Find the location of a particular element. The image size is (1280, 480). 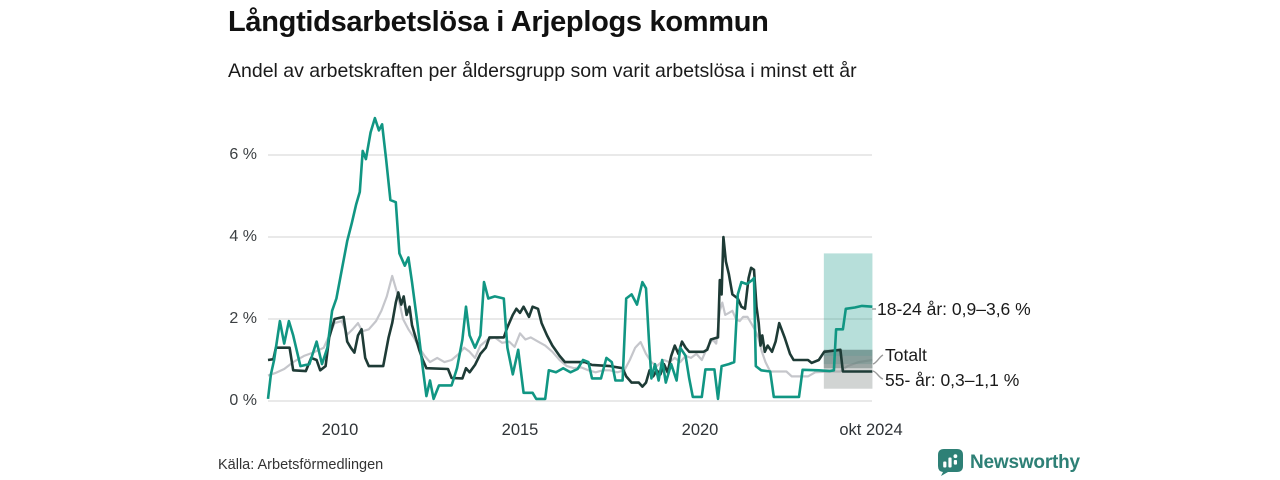

newsworthy-logo: Newsworthy is located at coordinates (1009, 462).